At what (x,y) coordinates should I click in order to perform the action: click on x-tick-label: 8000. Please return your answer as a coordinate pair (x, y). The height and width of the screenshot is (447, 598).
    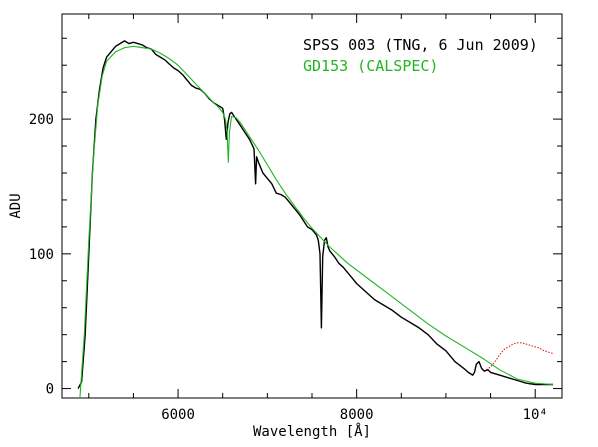
    Looking at the image, I should click on (357, 415).